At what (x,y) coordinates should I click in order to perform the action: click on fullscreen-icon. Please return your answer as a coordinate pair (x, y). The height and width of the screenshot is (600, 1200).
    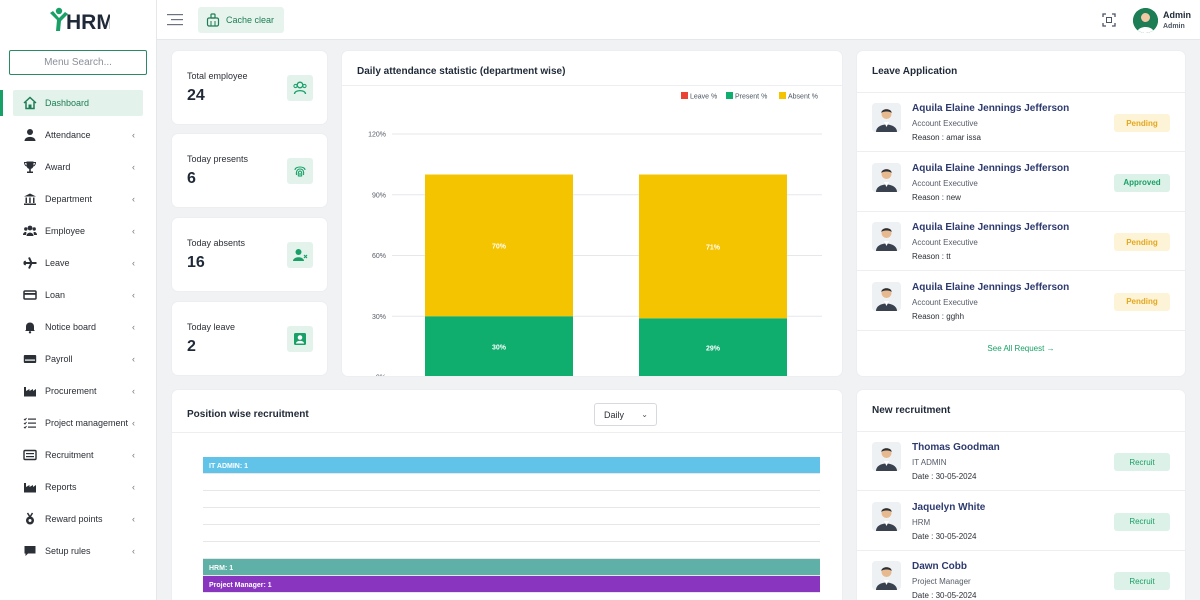
    Looking at the image, I should click on (1109, 20).